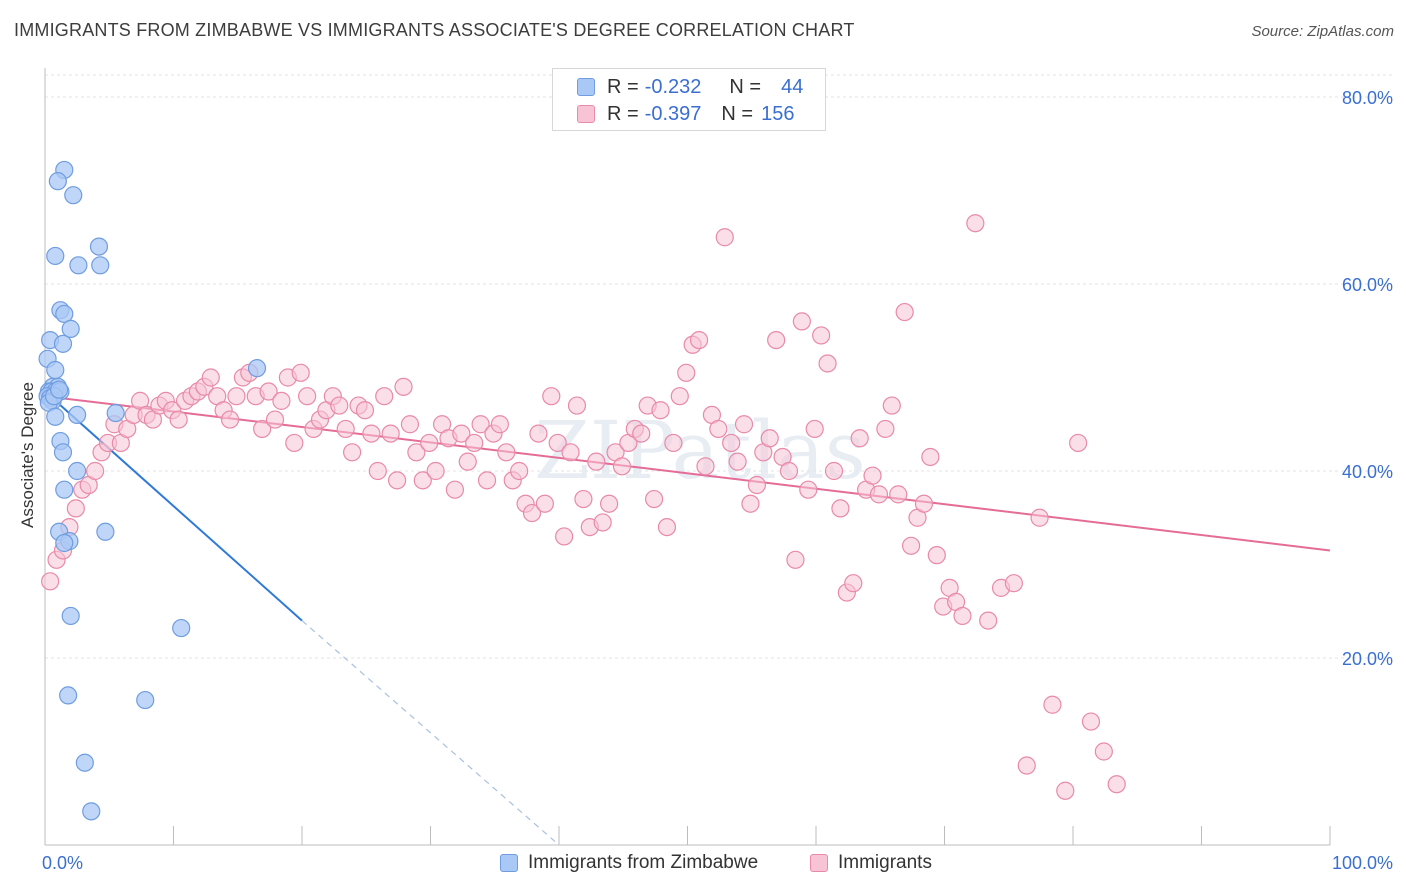 This screenshot has width=1406, height=892. I want to click on r-label: R =, so click(623, 113).